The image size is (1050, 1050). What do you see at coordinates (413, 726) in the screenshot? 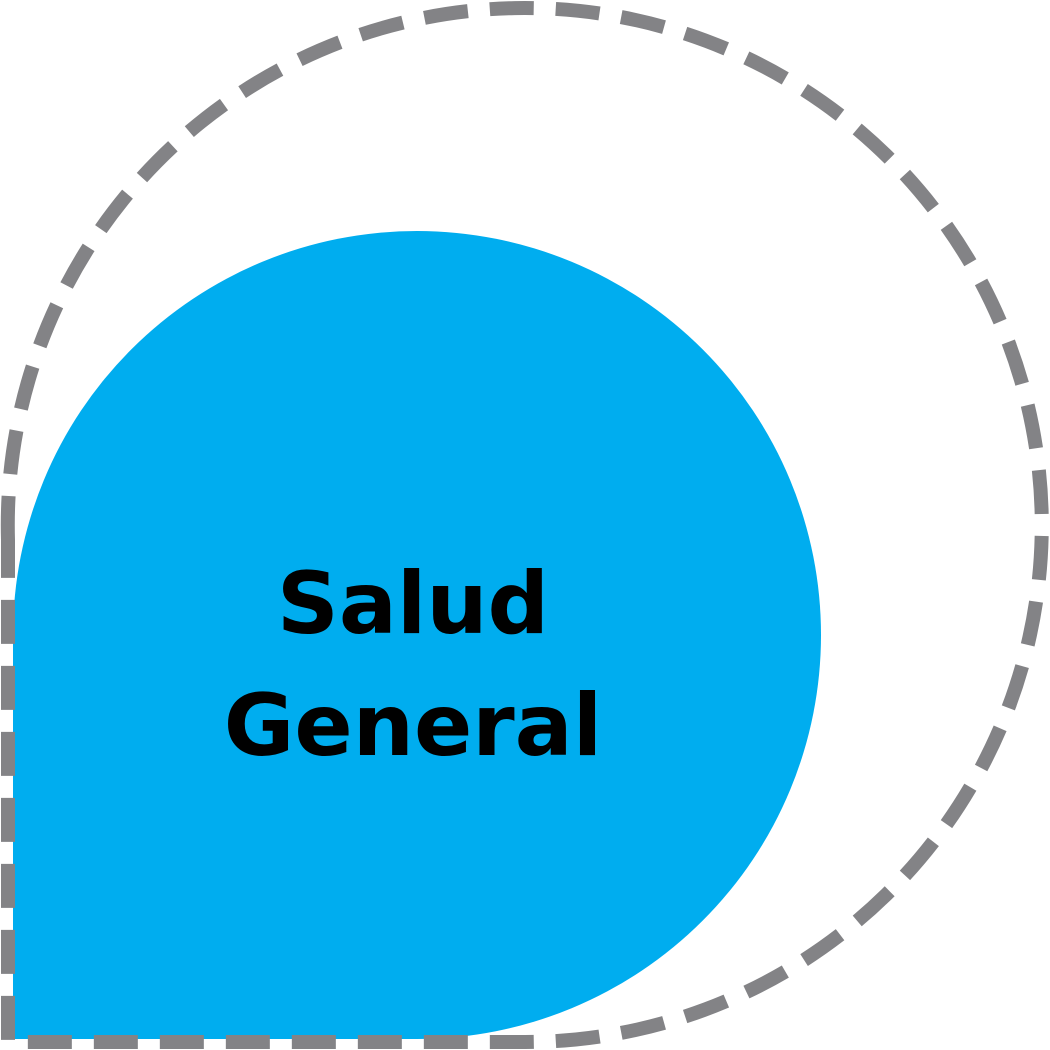
I see `label-line-2: General` at bounding box center [413, 726].